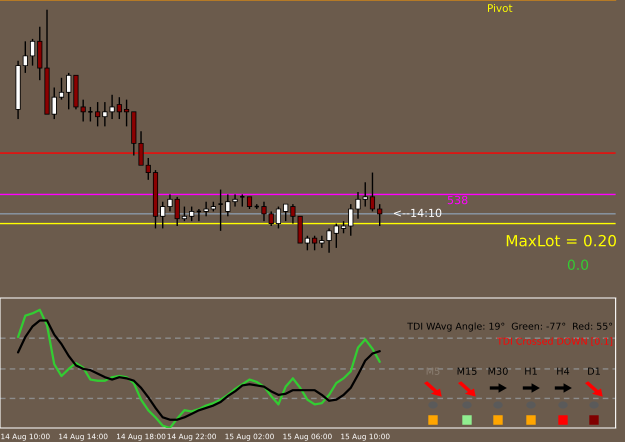  What do you see at coordinates (500, 8) in the screenshot?
I see `text: Pivot` at bounding box center [500, 8].